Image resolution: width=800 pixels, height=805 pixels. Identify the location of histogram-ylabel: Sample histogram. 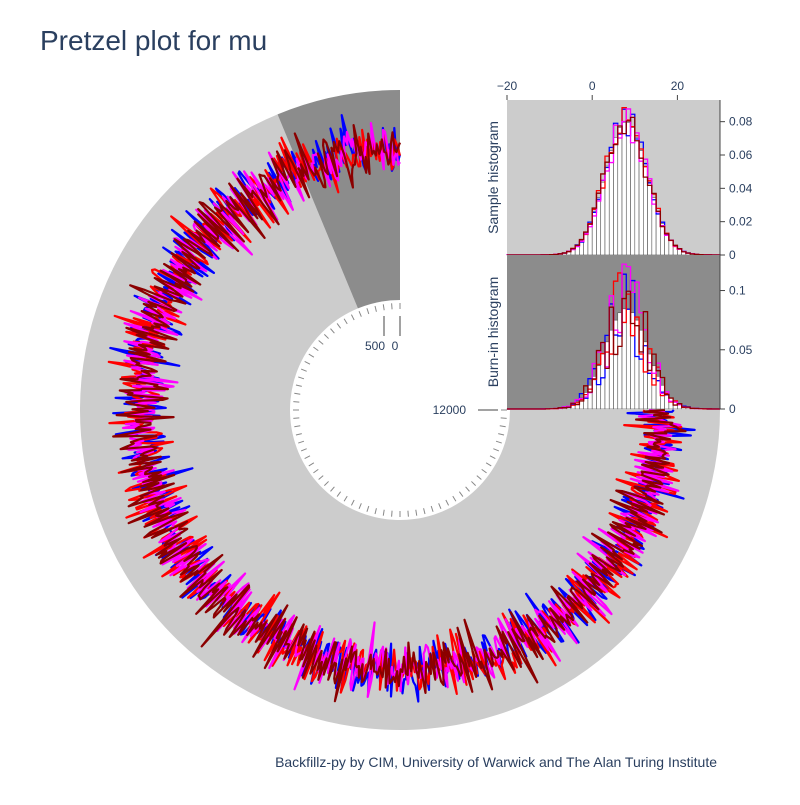
(493, 177).